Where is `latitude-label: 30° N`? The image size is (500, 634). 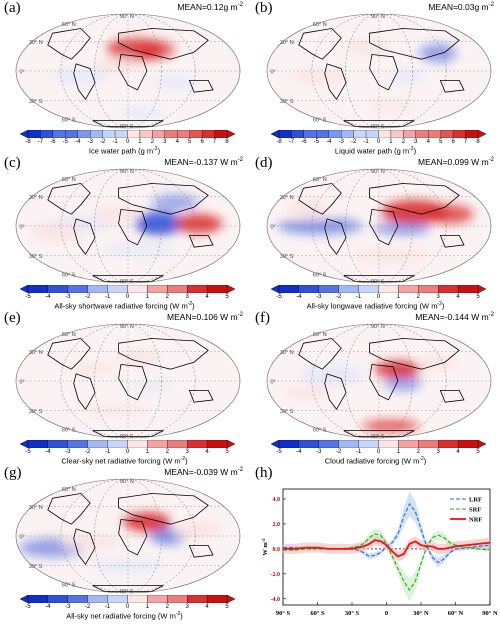
latitude-label: 30° N is located at coordinates (36, 353).